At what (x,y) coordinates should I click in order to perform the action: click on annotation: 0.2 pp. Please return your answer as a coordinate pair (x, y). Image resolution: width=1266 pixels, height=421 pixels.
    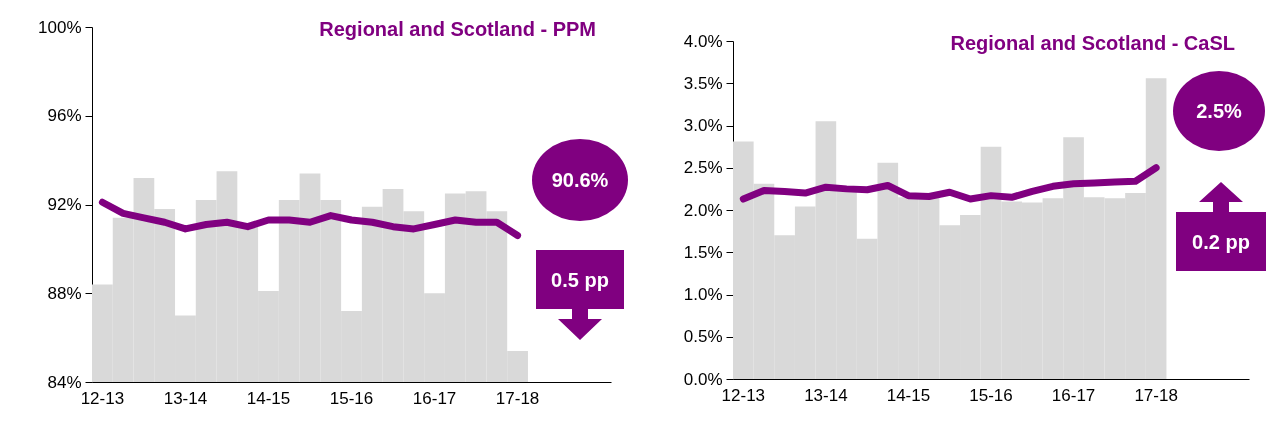
    Looking at the image, I should click on (1221, 241).